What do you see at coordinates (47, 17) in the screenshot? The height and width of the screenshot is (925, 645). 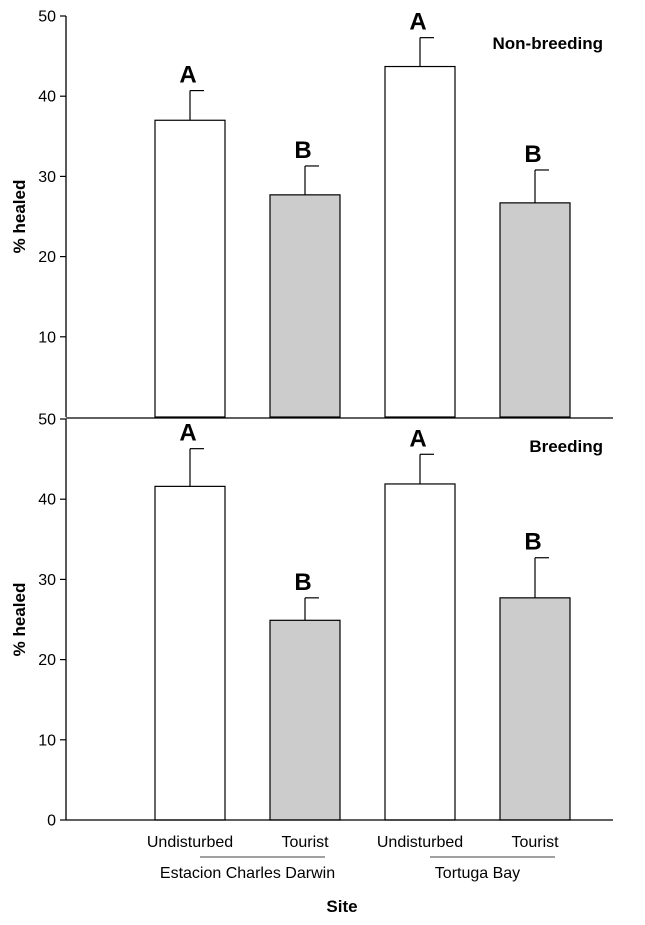 I see `y-tick-label-0-4: 50` at bounding box center [47, 17].